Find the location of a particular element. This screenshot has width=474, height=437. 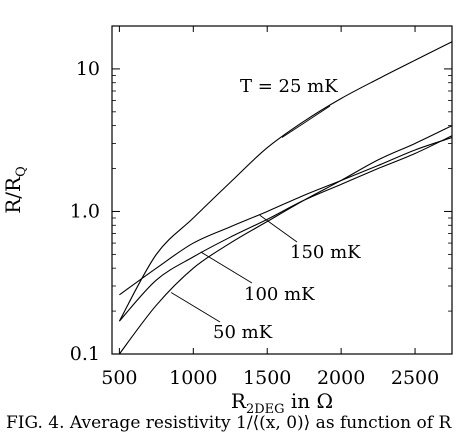

x-tick-label: 1500 is located at coordinates (267, 378).